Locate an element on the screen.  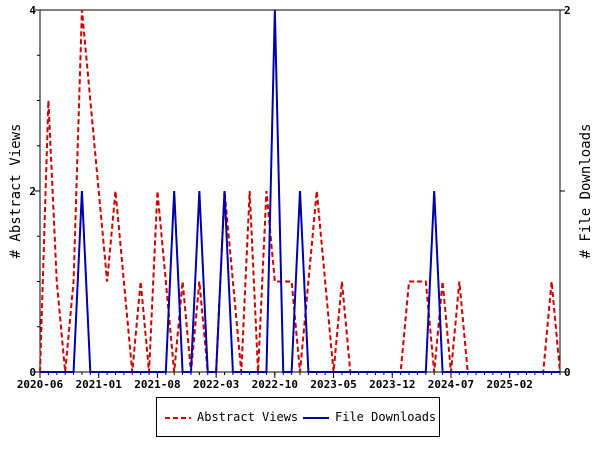
legend-entry-file-downloads: File Downloads is located at coordinates (369, 417).